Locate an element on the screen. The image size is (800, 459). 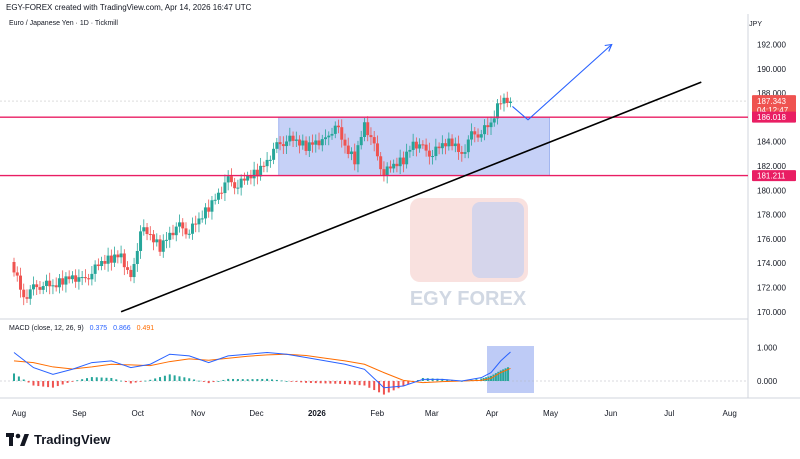
support-price-tag is located at coordinates (774, 176).